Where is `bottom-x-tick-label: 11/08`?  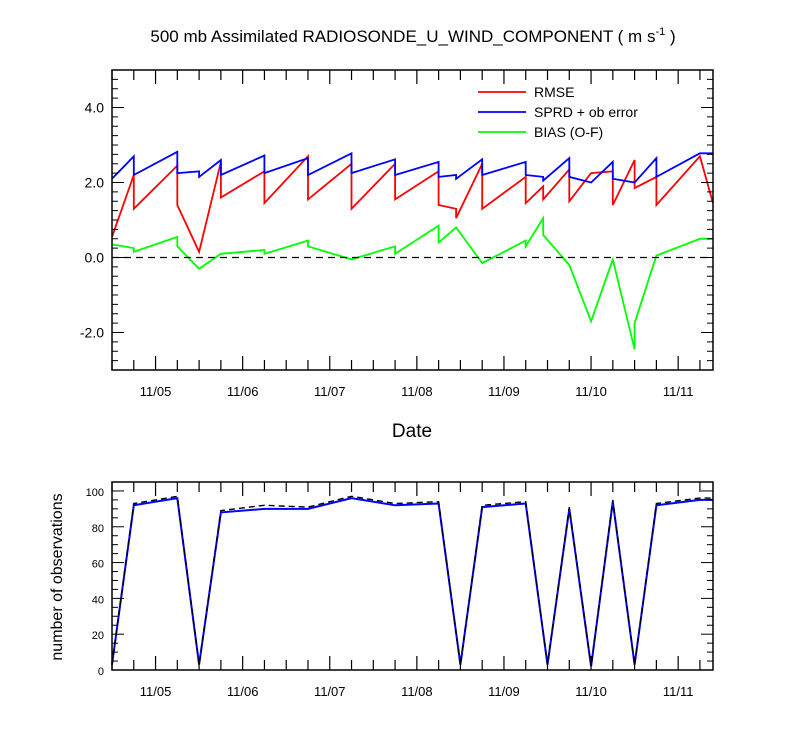 bottom-x-tick-label: 11/08 is located at coordinates (417, 691).